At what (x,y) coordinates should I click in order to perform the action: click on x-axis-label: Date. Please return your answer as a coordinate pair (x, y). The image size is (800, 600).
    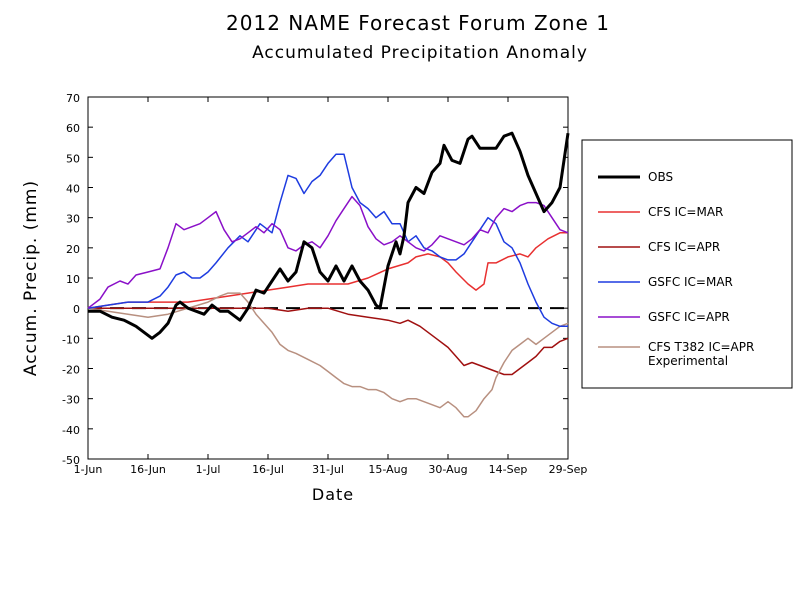
    Looking at the image, I should click on (333, 494).